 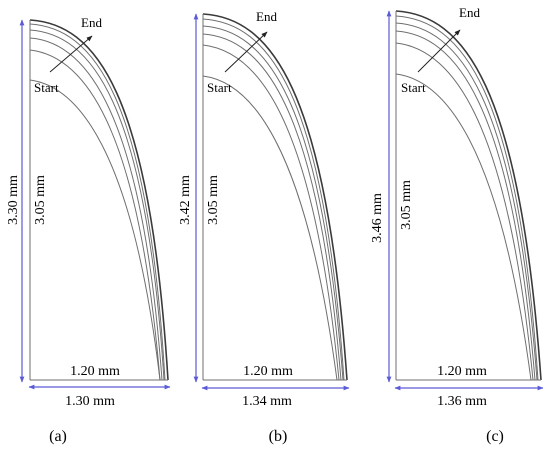 What do you see at coordinates (219, 87) in the screenshot?
I see `start-label-b: Start` at bounding box center [219, 87].